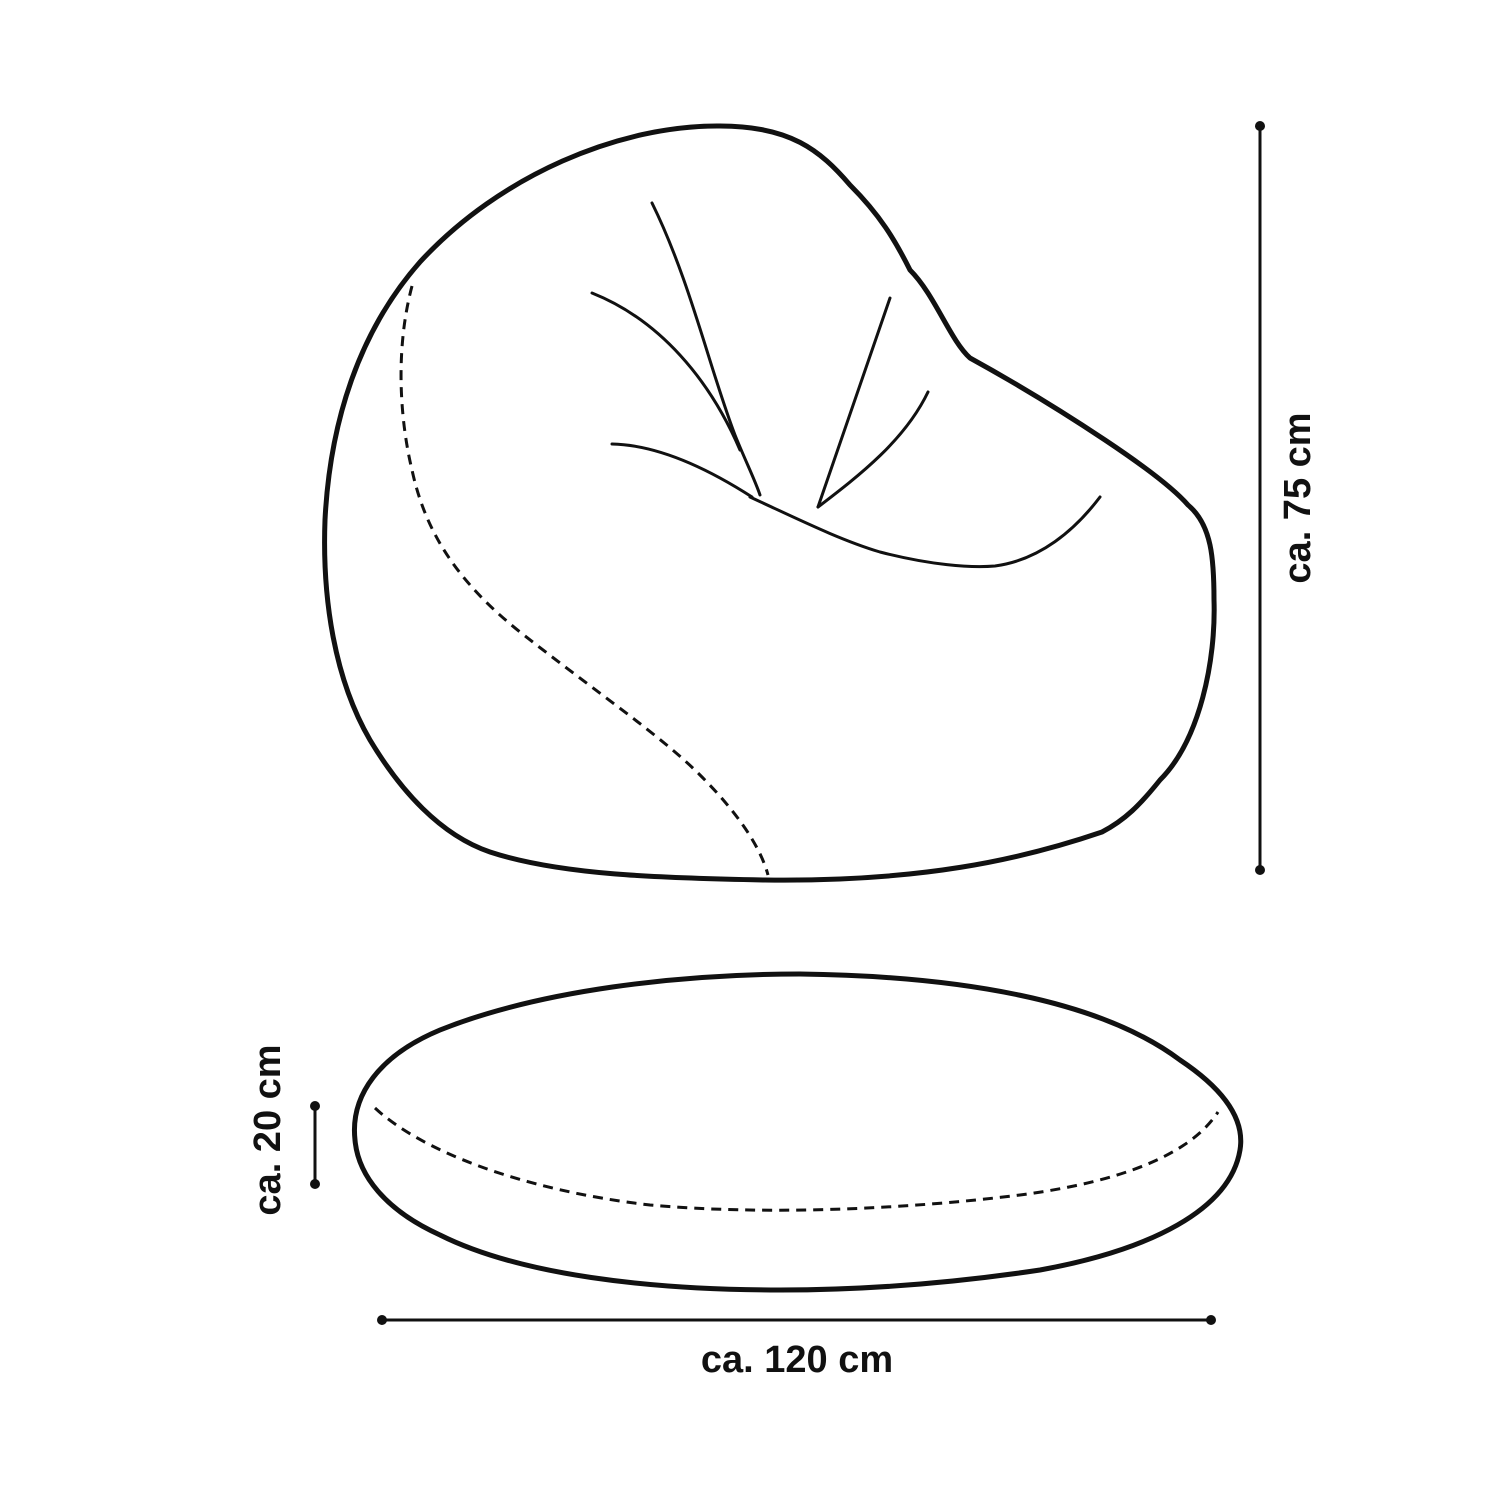  Describe the element at coordinates (796, 1159) in the screenshot. I see `flat-seam` at that location.